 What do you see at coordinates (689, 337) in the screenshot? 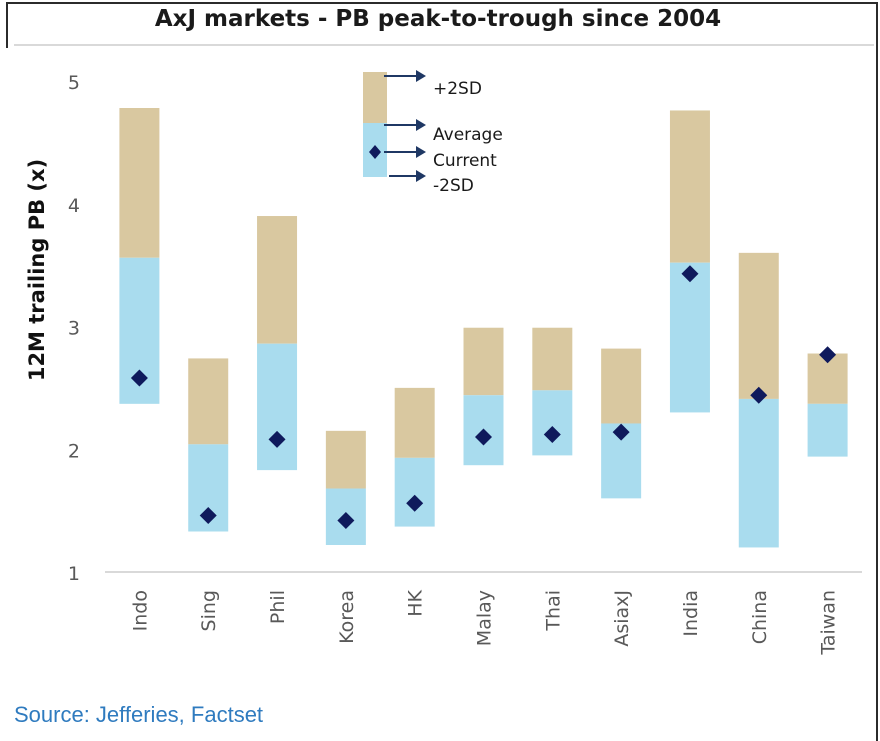
I see `bar-lower-band-india` at bounding box center [689, 337].